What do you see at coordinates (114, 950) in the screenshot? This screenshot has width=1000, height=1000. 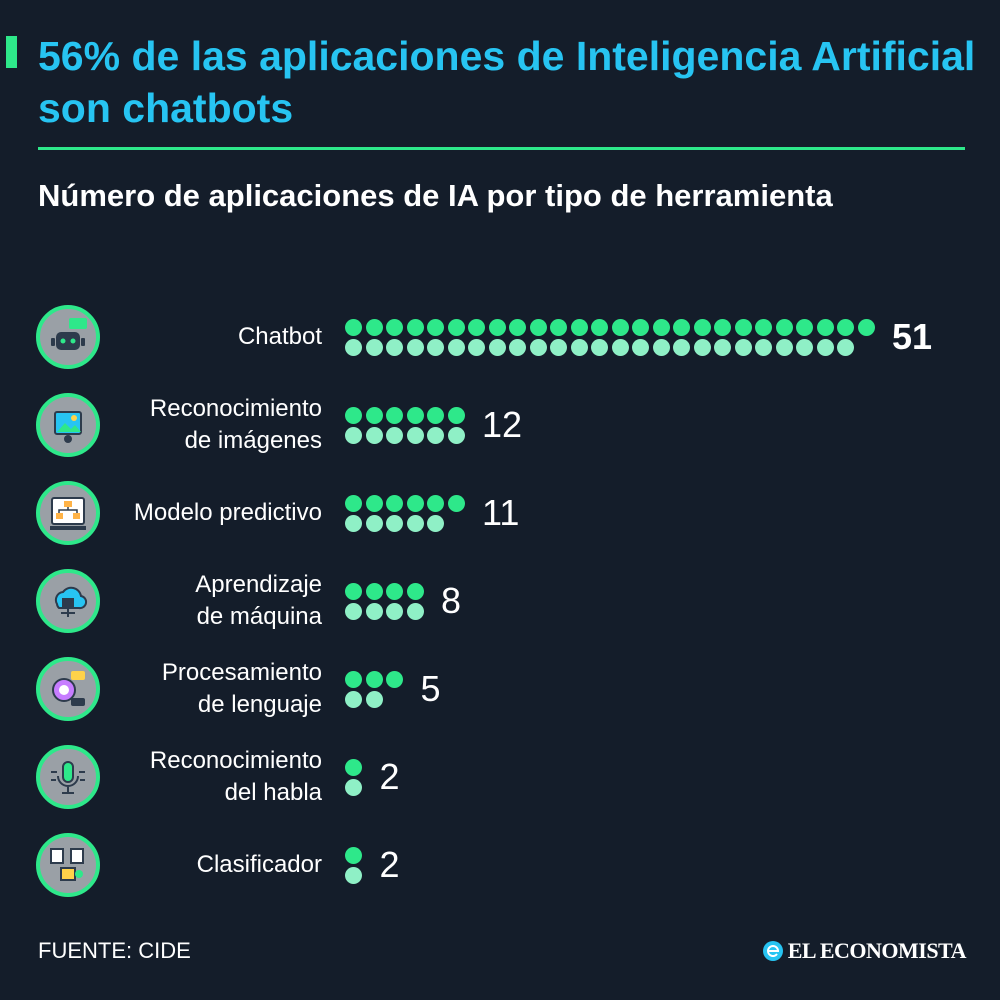 I see `source-note: FUENTE: CIDE` at bounding box center [114, 950].